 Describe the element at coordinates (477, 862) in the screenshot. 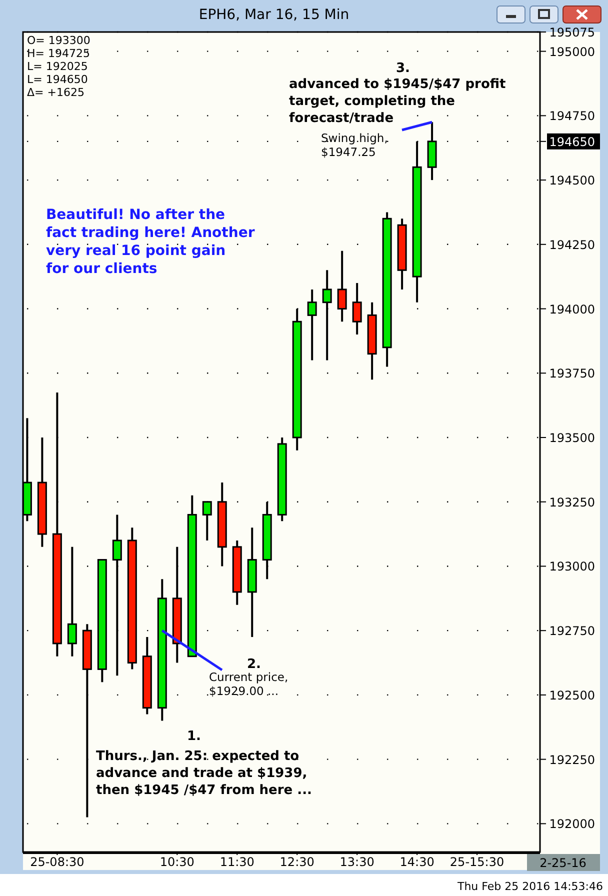

I see `x-tick-label: 25-15:30` at that location.